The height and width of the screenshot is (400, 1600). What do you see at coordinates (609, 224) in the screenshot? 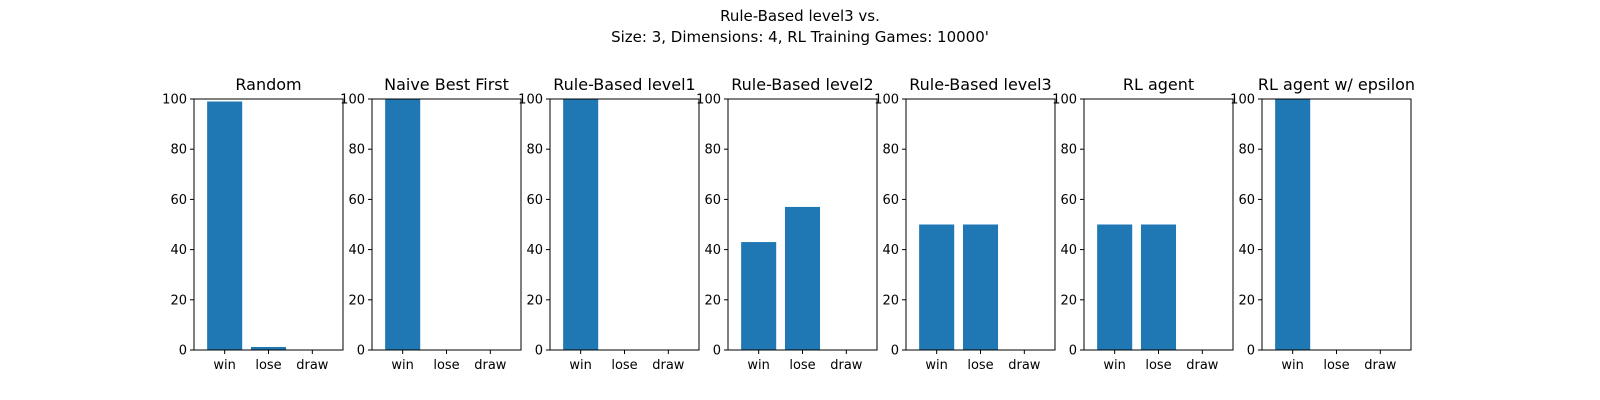
I see `subplot-3: Rule-Based level1 0 20 40 60 80 100 win lose draw` at bounding box center [609, 224].